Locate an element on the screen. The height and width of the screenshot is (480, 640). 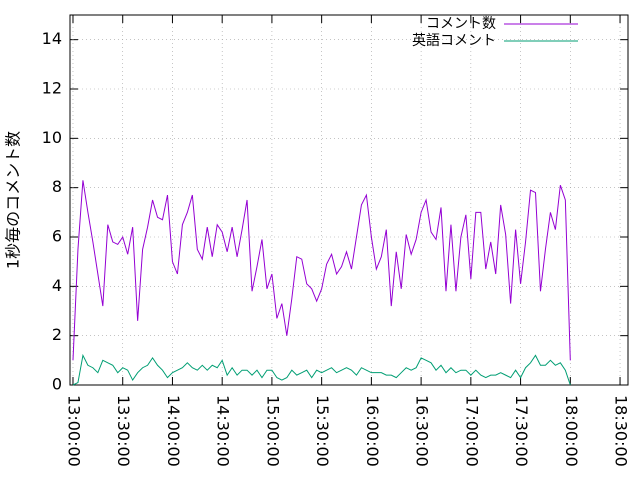
x-tick-label: 17:30:00 is located at coordinates (521, 431).